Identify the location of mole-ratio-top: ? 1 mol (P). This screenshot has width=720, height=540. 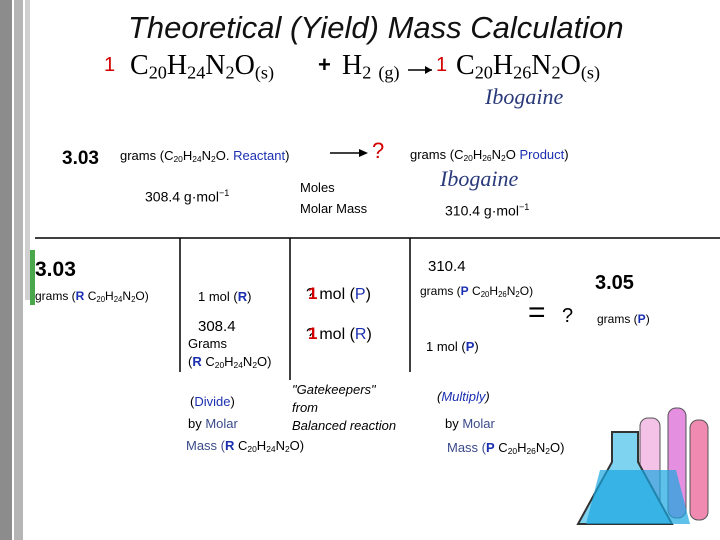
(338, 293).